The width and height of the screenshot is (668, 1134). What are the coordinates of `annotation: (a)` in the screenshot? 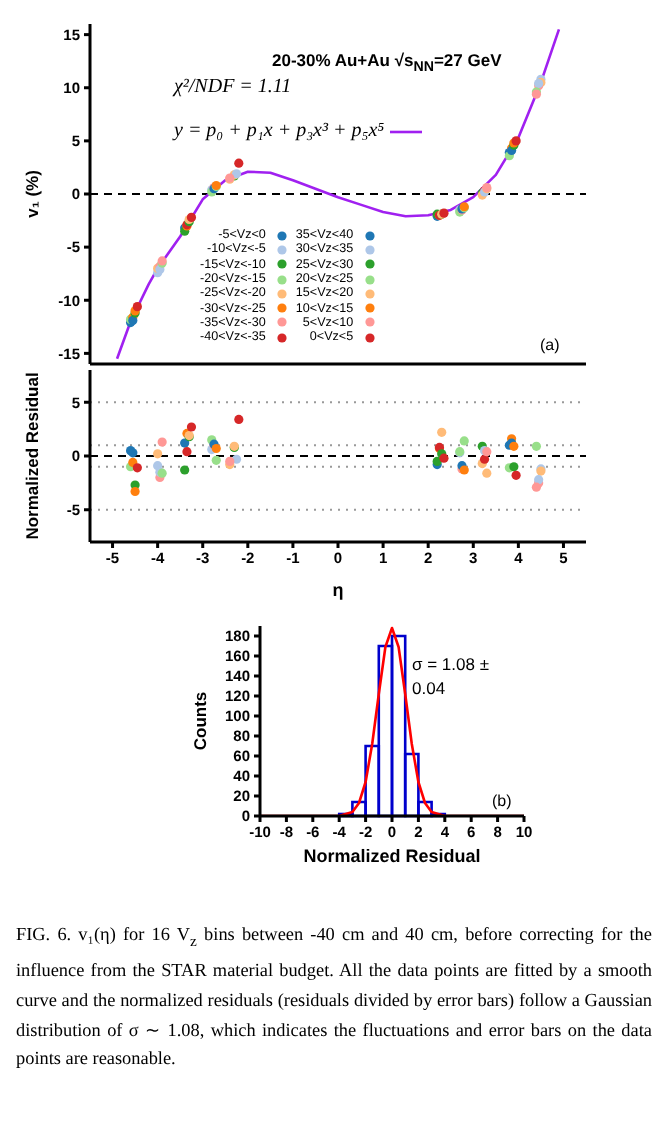 It's located at (550, 345).